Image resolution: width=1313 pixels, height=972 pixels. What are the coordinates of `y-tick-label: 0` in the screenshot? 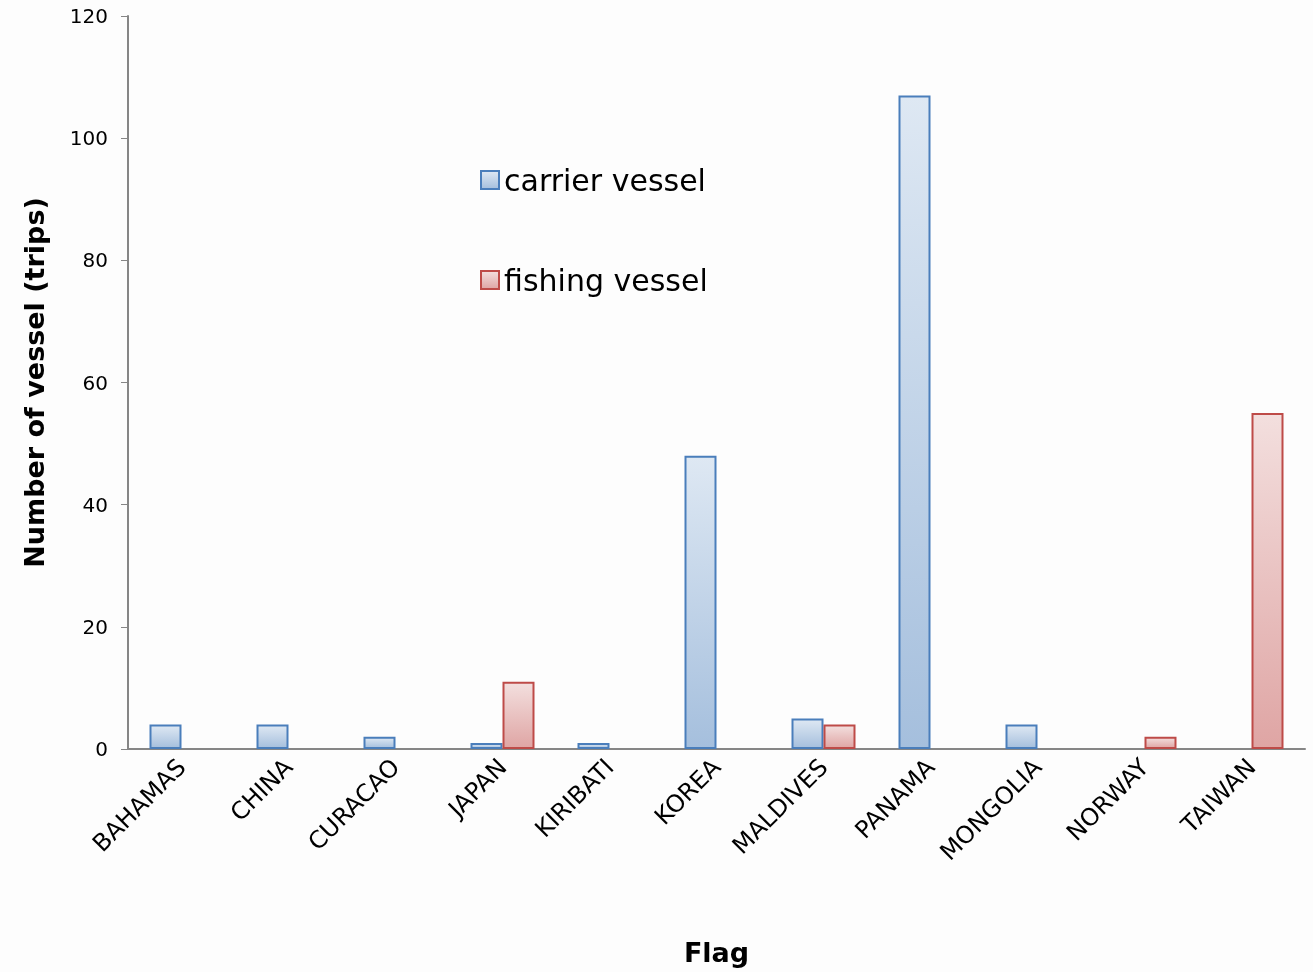 It's located at (101, 749).